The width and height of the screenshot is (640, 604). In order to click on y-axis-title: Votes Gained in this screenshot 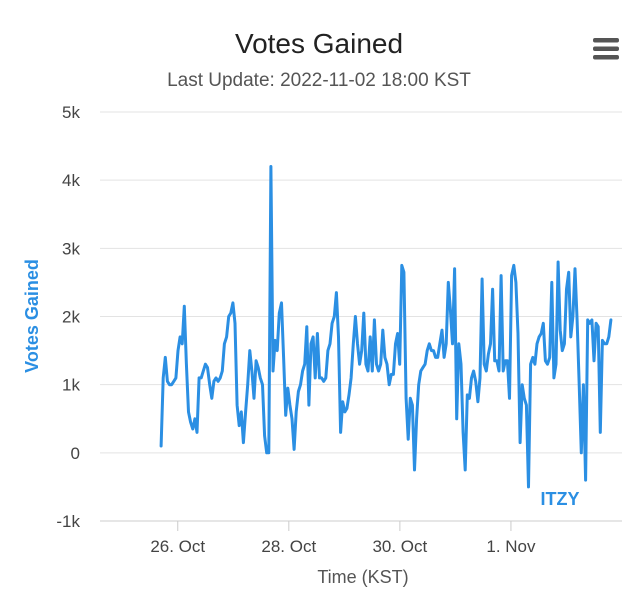, I will do `click(32, 316)`.